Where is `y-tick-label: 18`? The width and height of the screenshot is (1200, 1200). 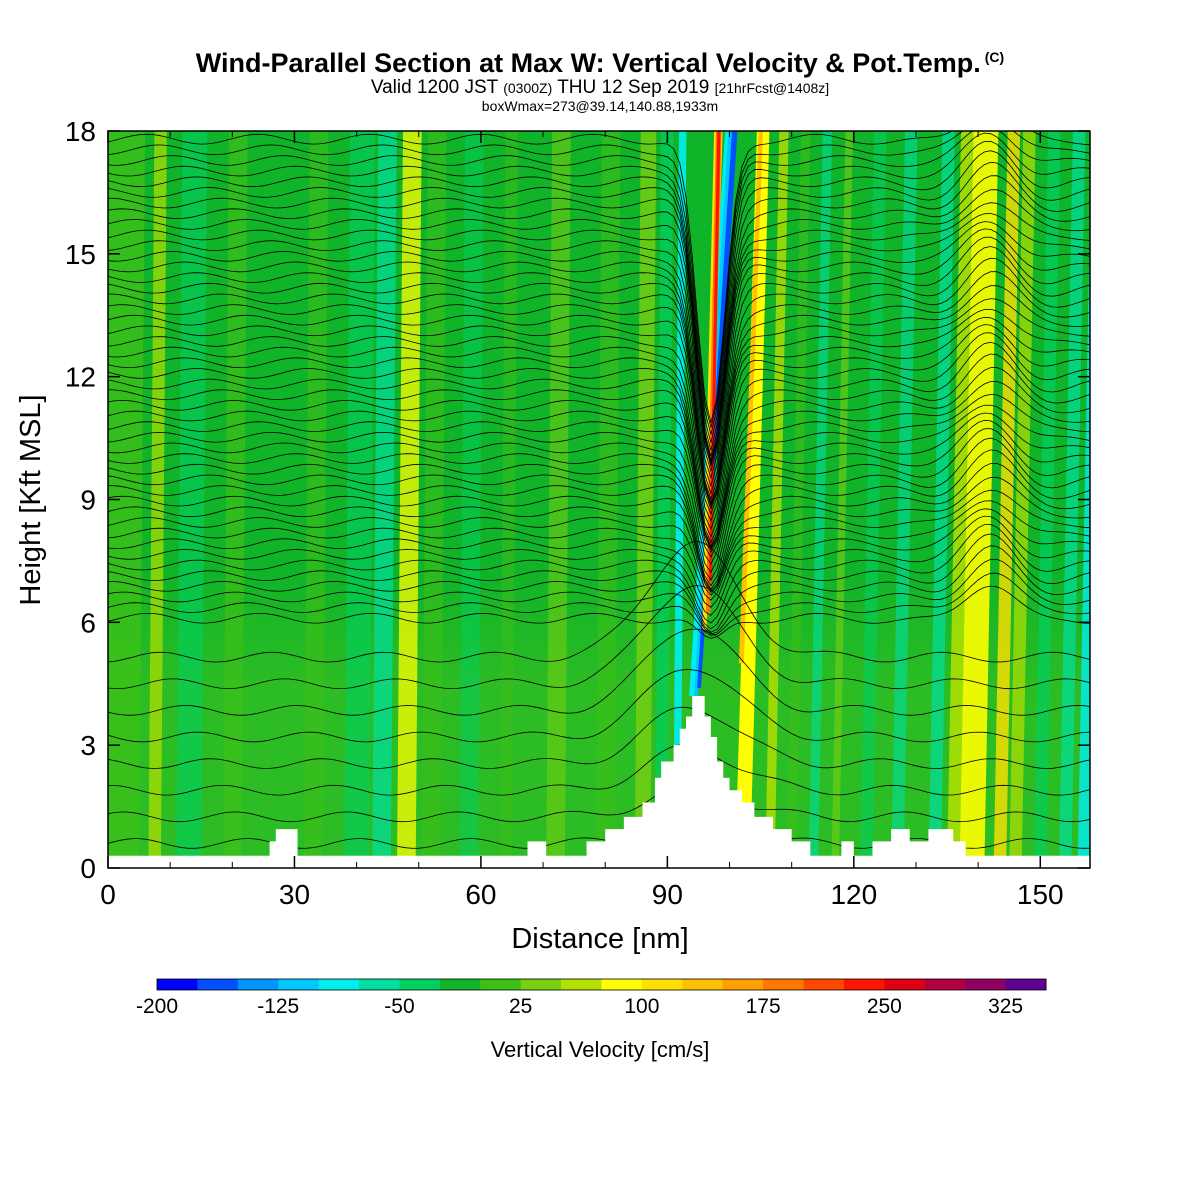
y-tick-label: 18 is located at coordinates (80, 131).